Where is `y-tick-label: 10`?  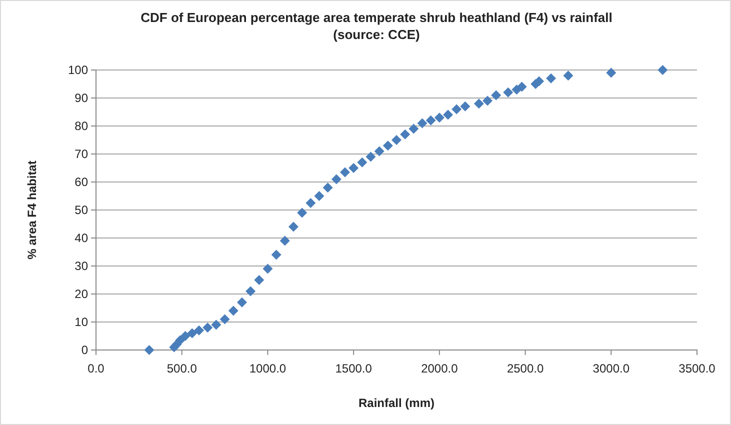
y-tick-label: 10 is located at coordinates (81, 321).